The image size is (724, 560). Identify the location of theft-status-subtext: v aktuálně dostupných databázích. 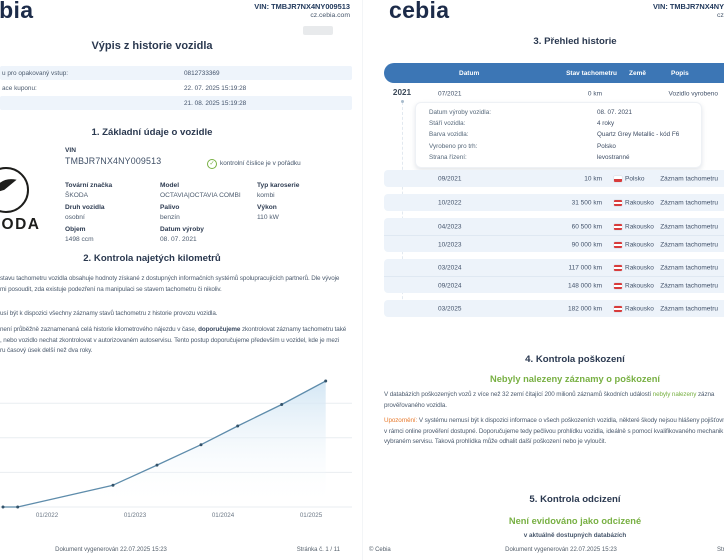
(575, 535).